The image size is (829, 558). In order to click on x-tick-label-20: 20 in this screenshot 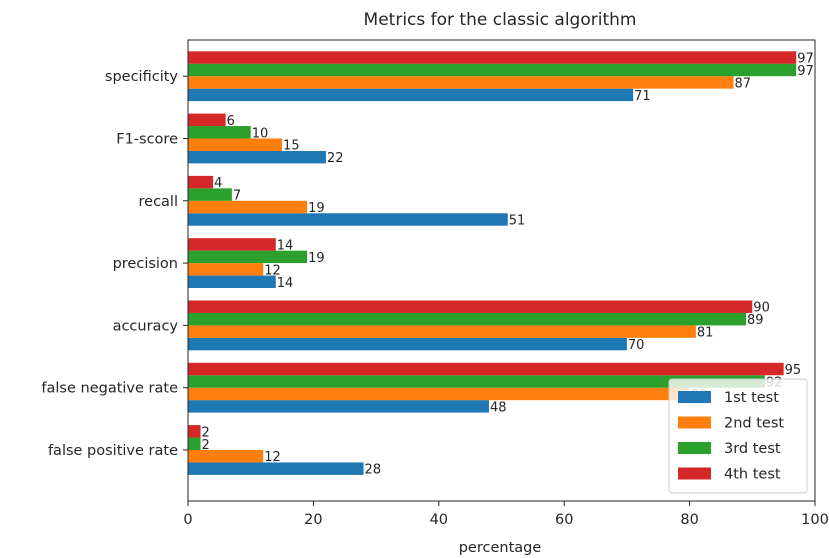, I will do `click(313, 520)`.